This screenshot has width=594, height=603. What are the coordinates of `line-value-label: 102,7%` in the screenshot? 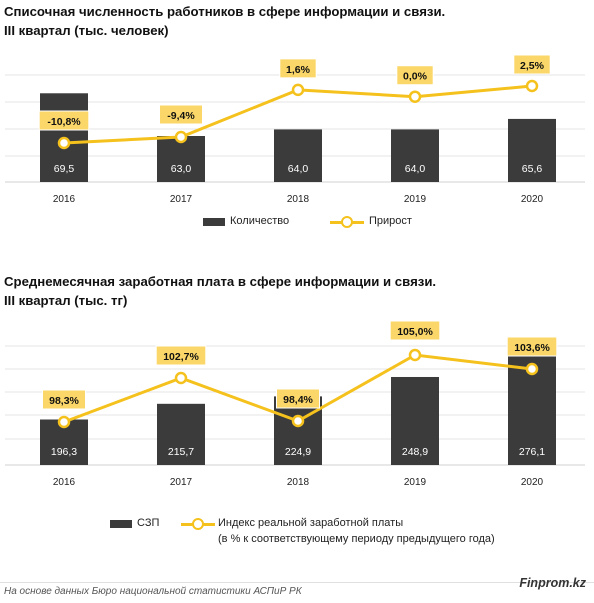 It's located at (181, 357).